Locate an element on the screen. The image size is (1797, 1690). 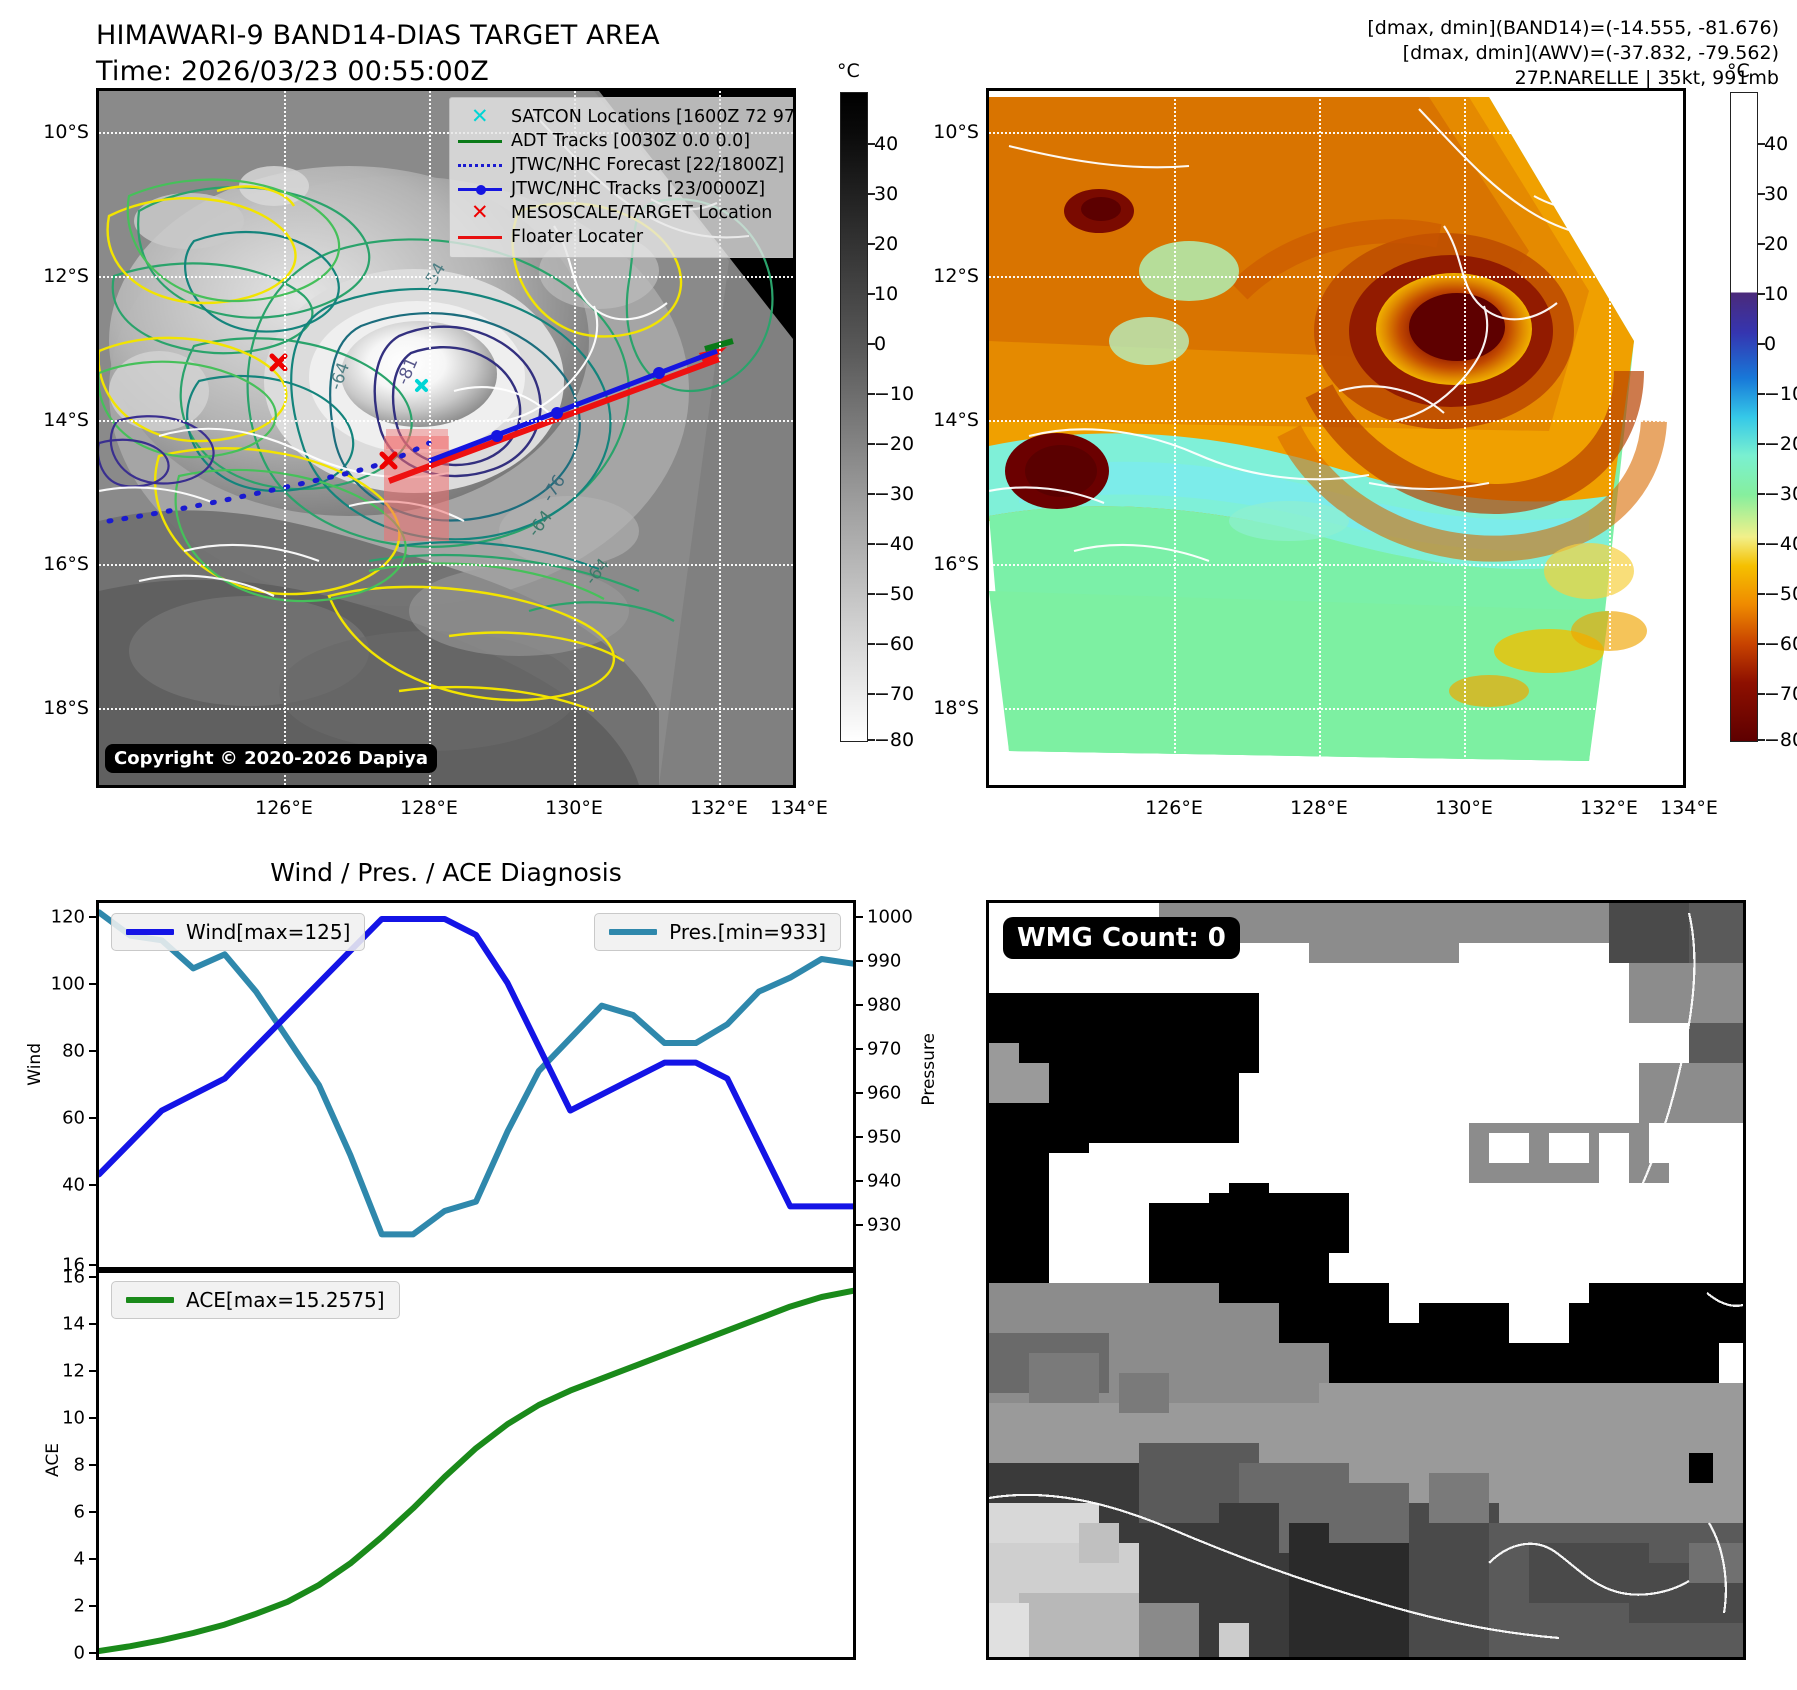
wind-tick-100: 100 is located at coordinates (67, 984).